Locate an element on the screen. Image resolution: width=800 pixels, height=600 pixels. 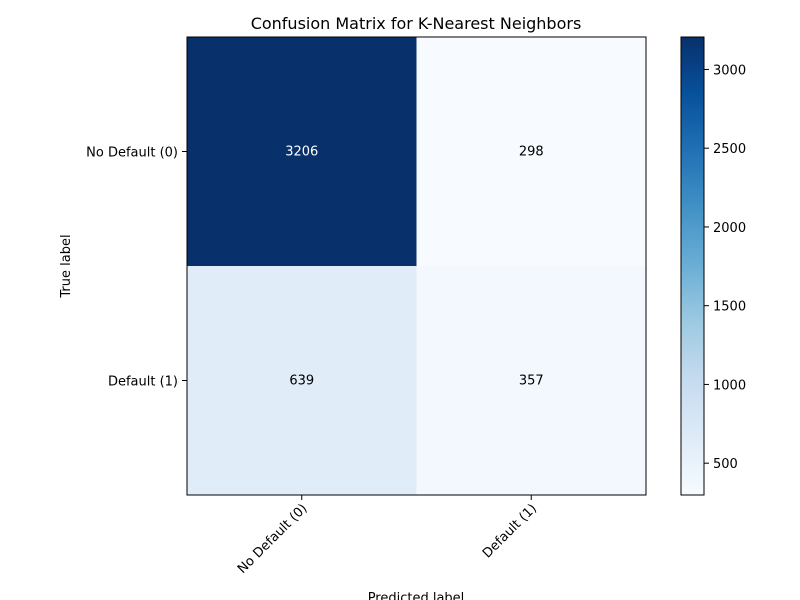
colorbar-tick-label: 1000 is located at coordinates (729, 385).